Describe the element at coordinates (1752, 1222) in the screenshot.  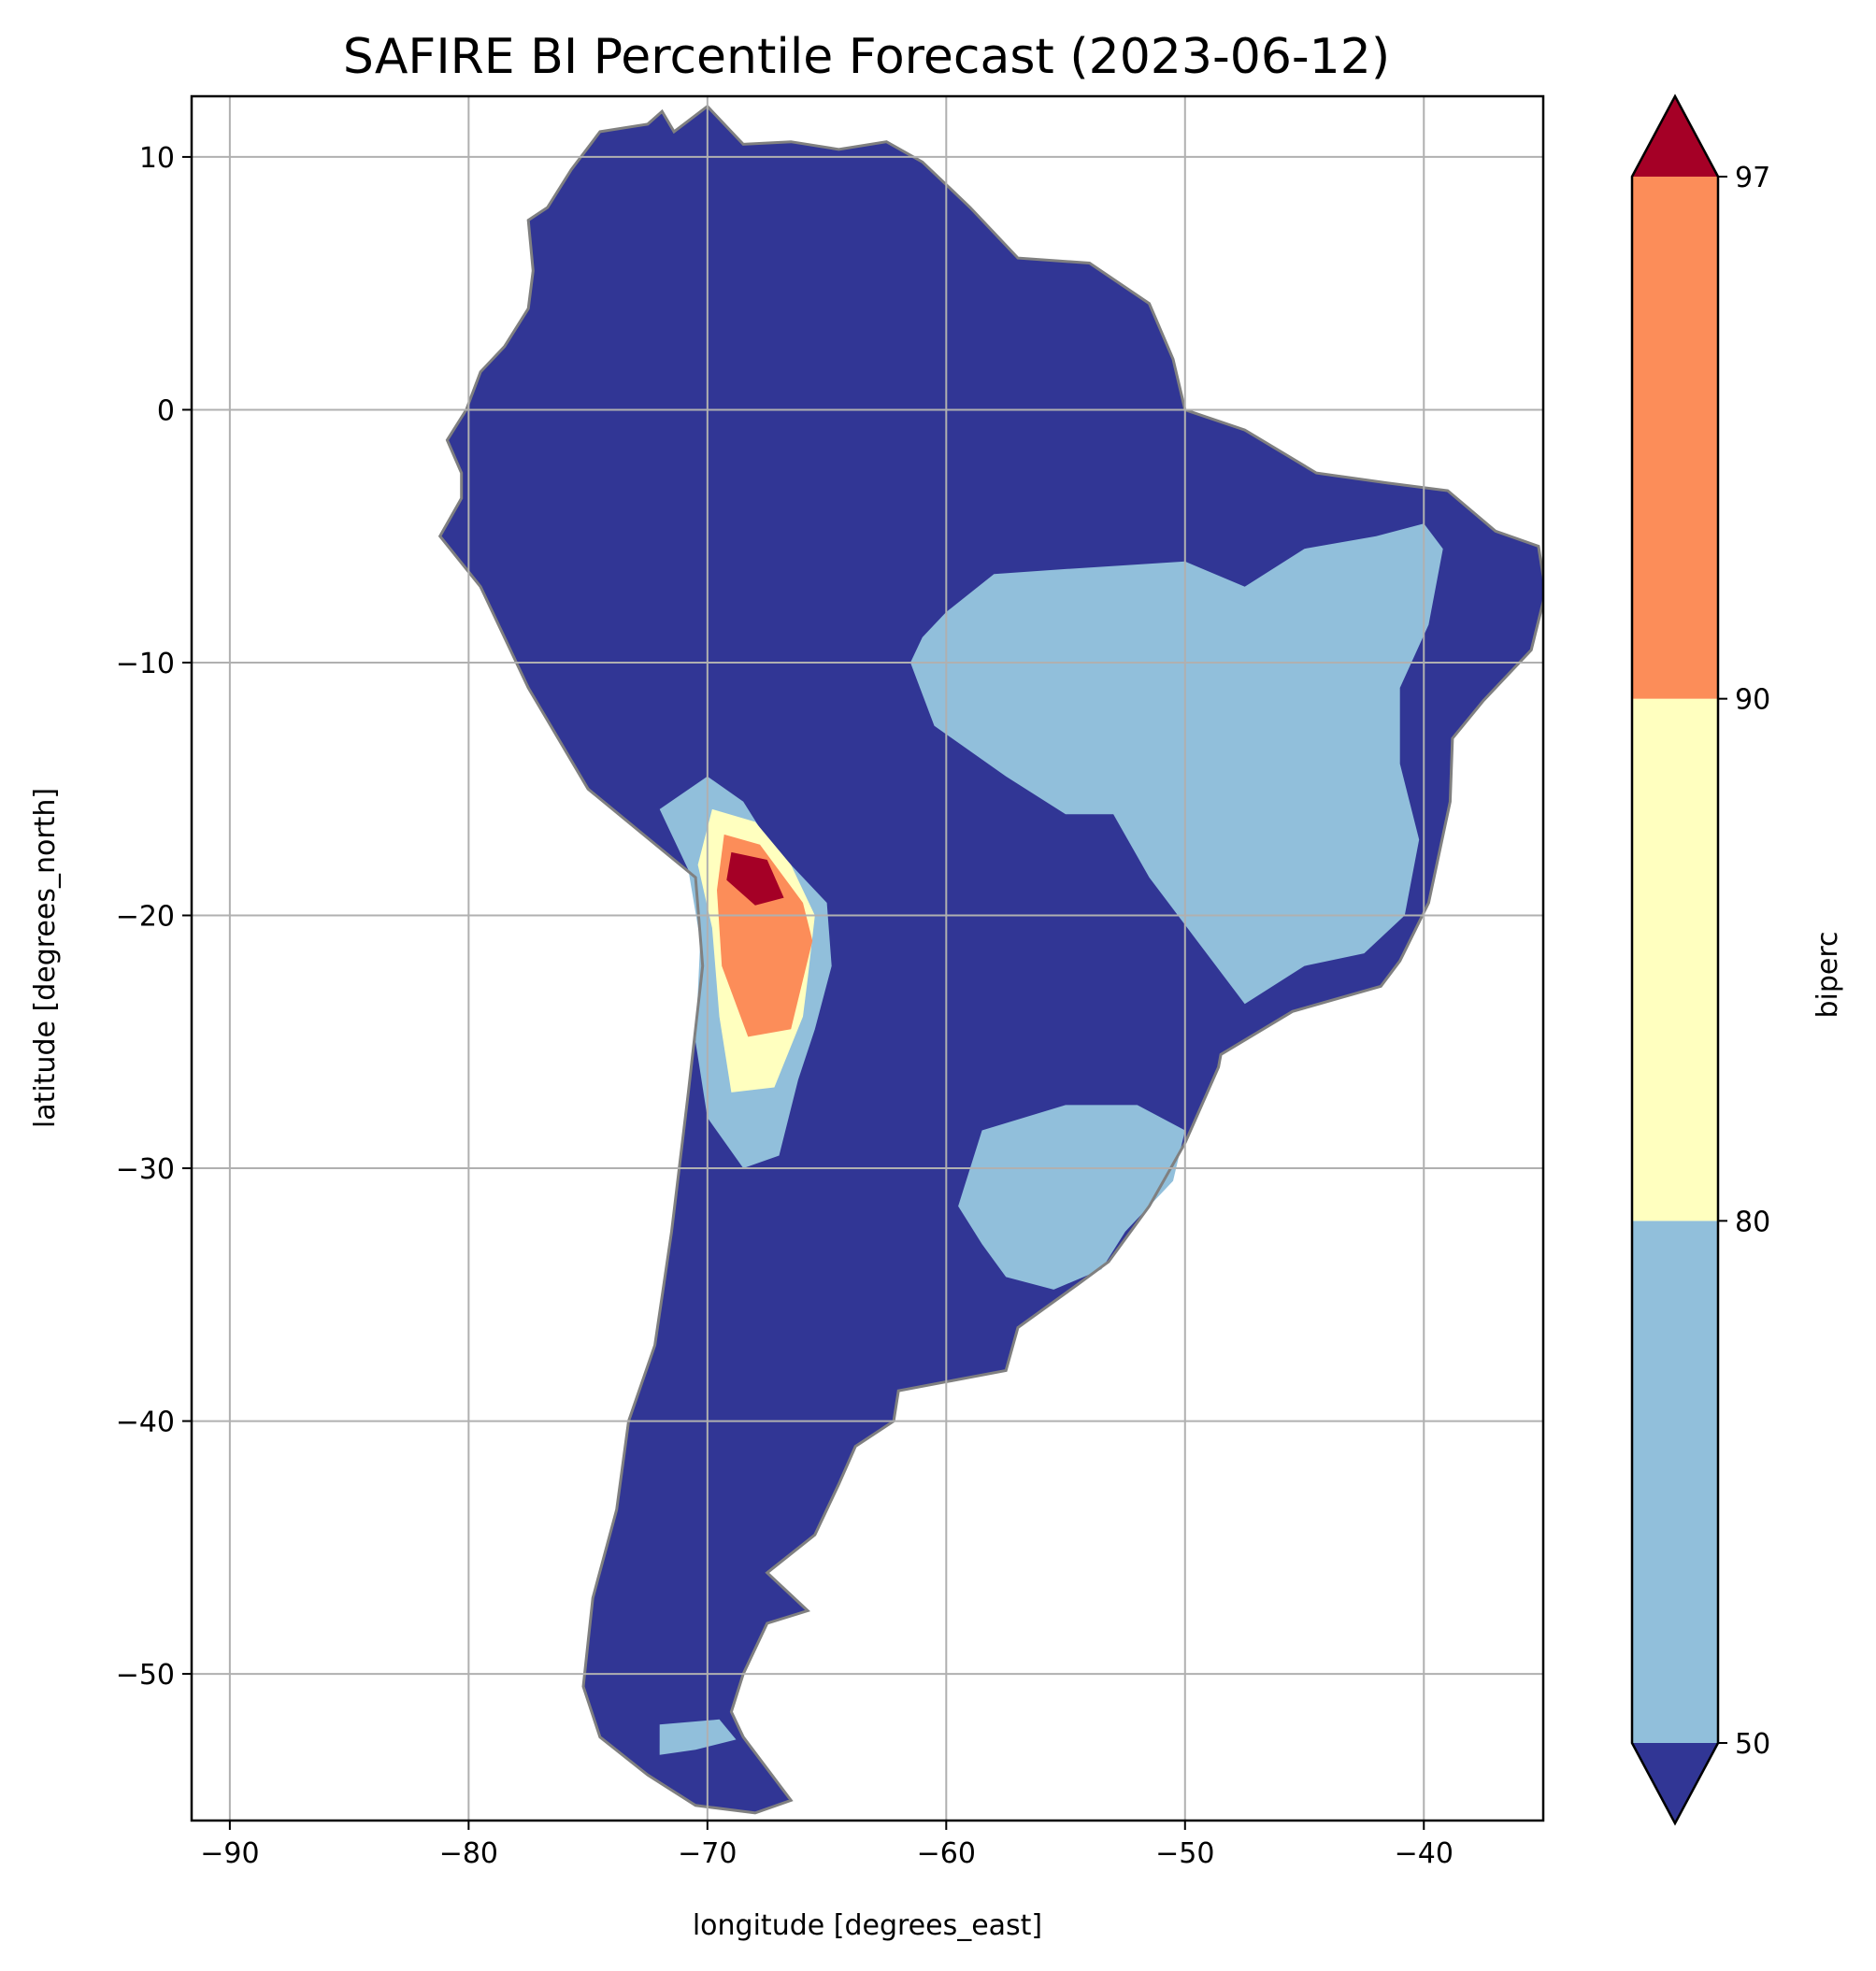
I see `colorbar-tick-label: 80` at that location.